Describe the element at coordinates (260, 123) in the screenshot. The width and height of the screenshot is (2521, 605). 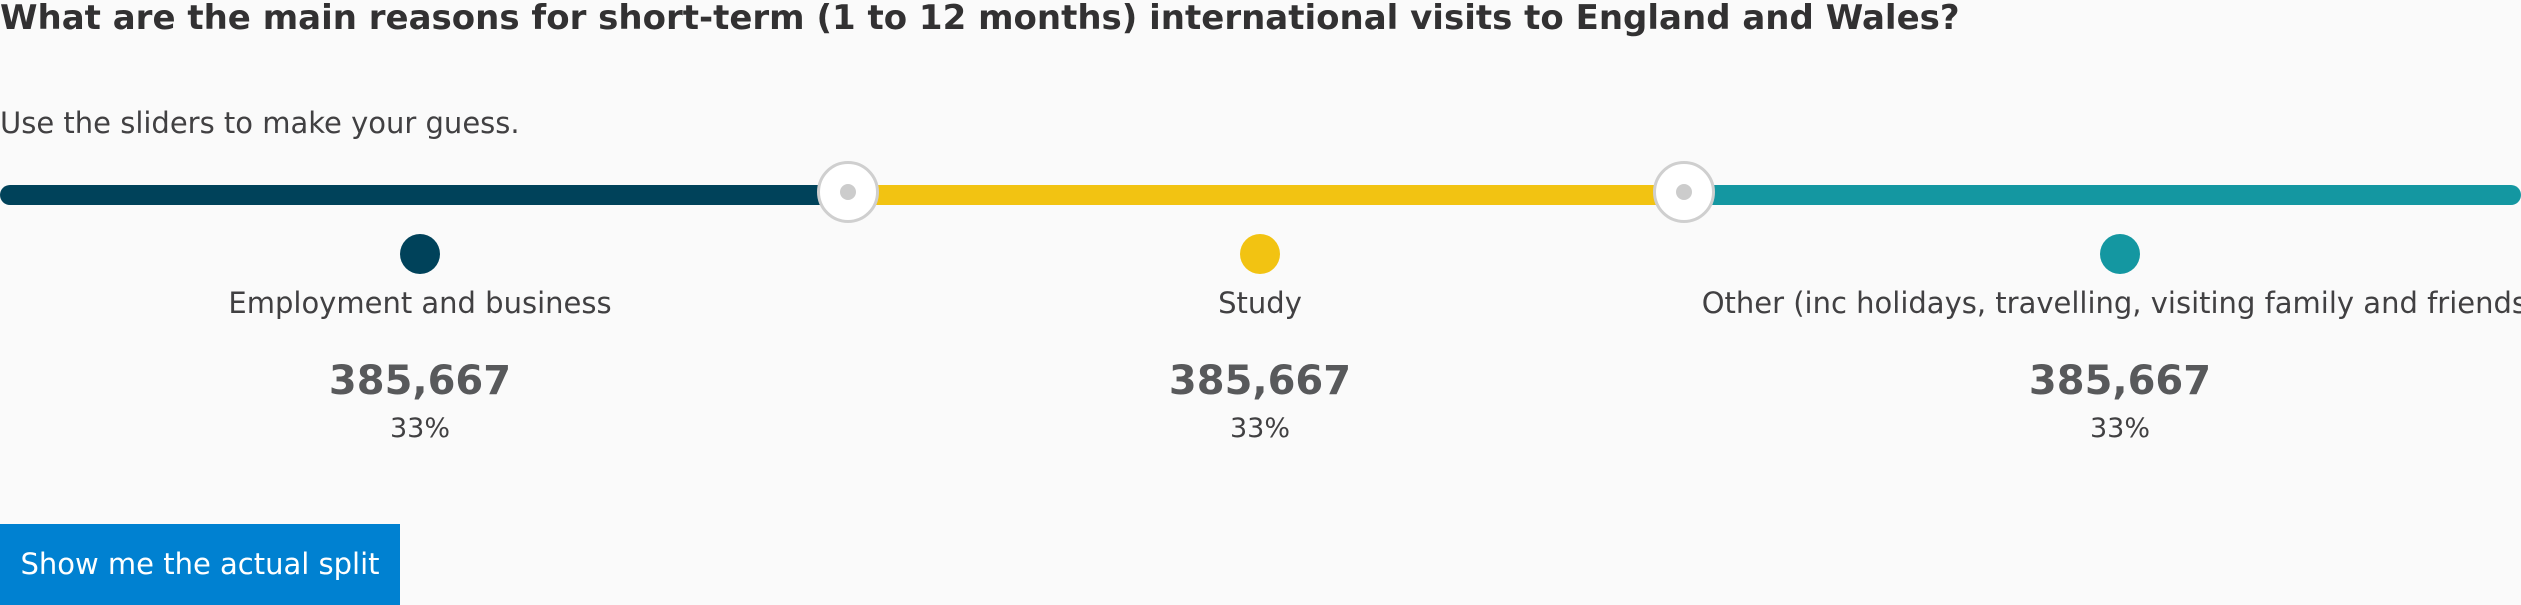
I see `instruction-text: Use the sliders to make your guess.` at that location.